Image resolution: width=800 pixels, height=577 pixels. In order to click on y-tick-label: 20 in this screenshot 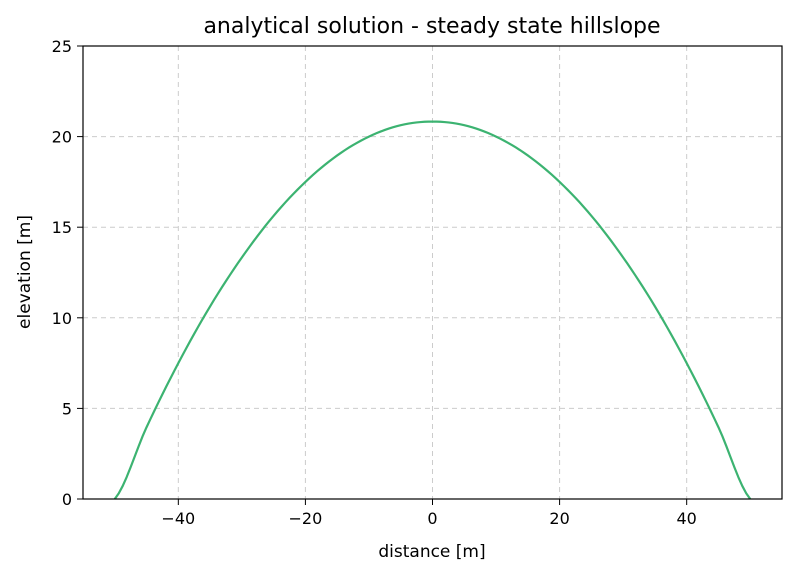, I will do `click(62, 137)`.